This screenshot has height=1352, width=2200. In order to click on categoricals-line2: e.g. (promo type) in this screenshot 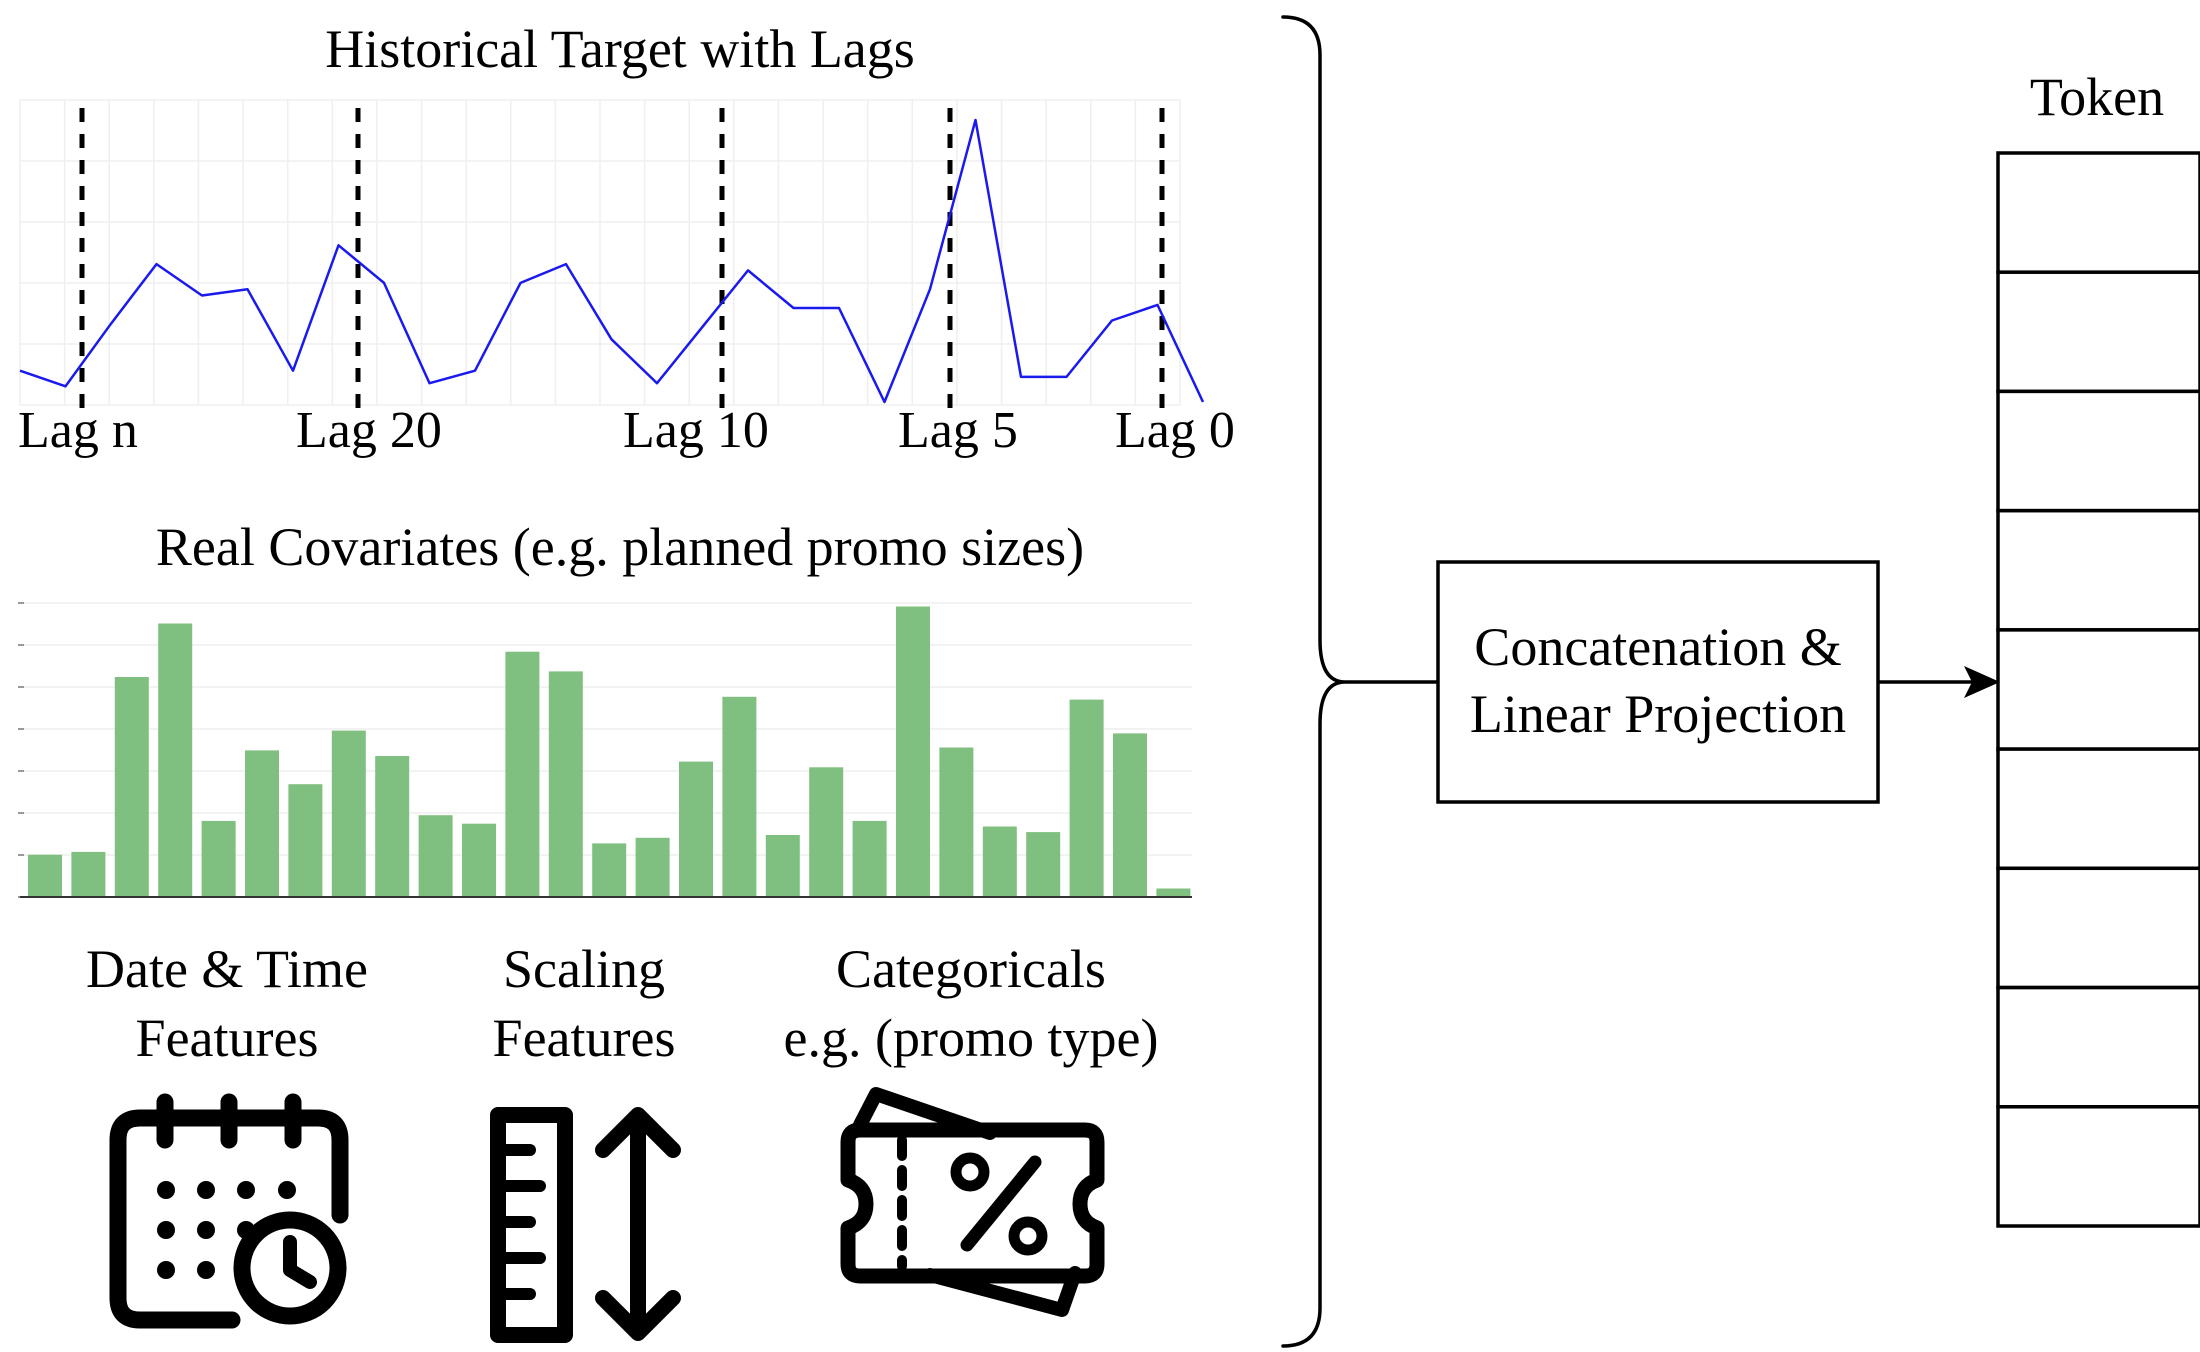, I will do `click(971, 1038)`.